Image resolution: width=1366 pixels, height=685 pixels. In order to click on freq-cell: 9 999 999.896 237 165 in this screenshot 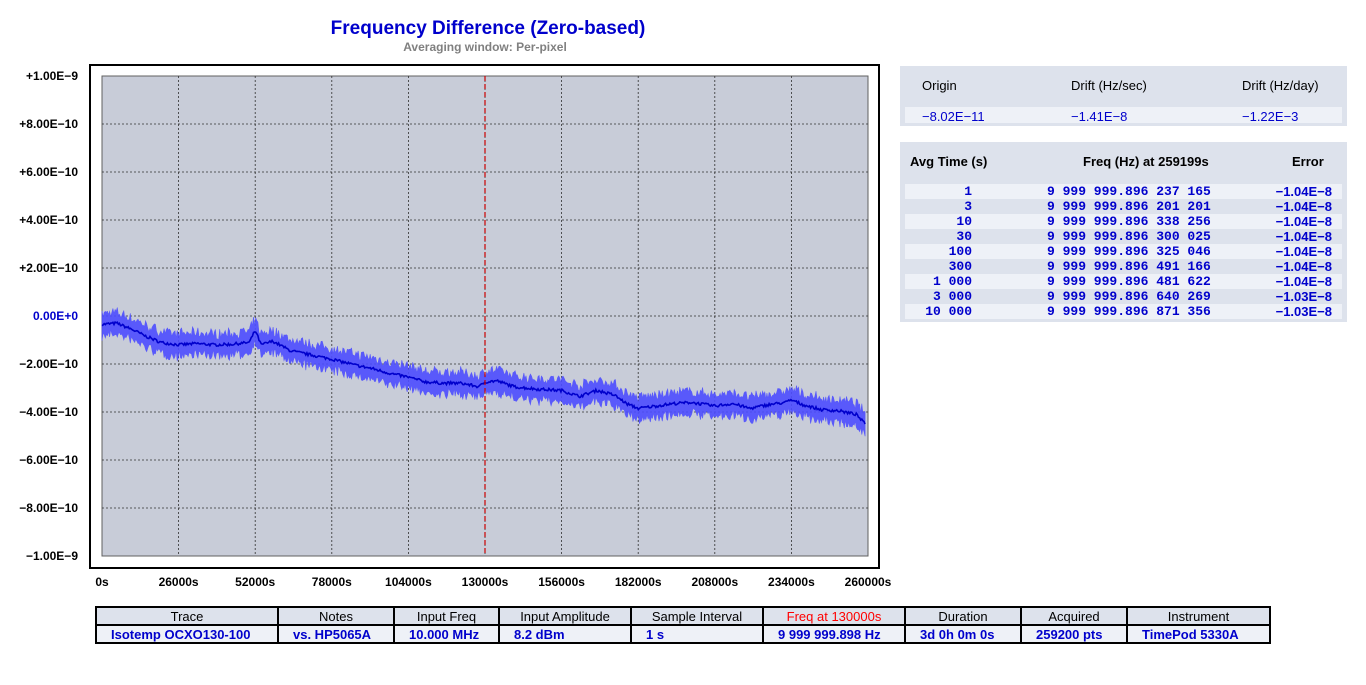, I will do `click(1129, 191)`.